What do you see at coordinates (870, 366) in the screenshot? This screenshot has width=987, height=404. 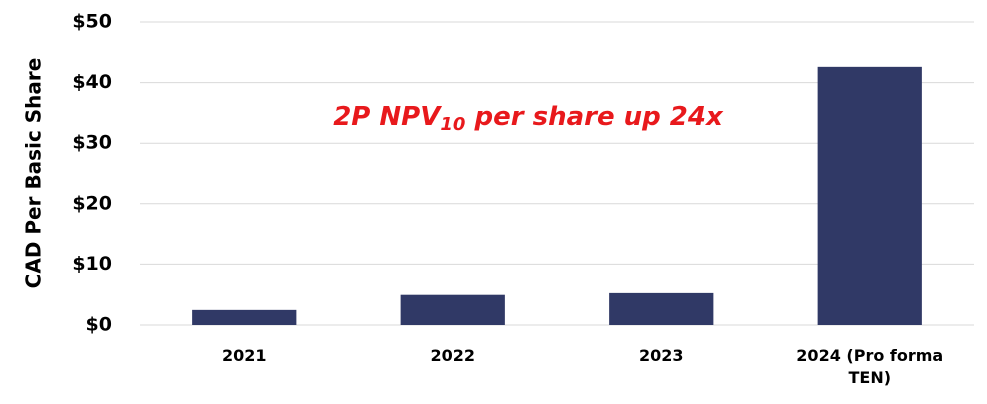 I see `x-tick-label: 2024 (Pro forma TEN)` at bounding box center [870, 366].